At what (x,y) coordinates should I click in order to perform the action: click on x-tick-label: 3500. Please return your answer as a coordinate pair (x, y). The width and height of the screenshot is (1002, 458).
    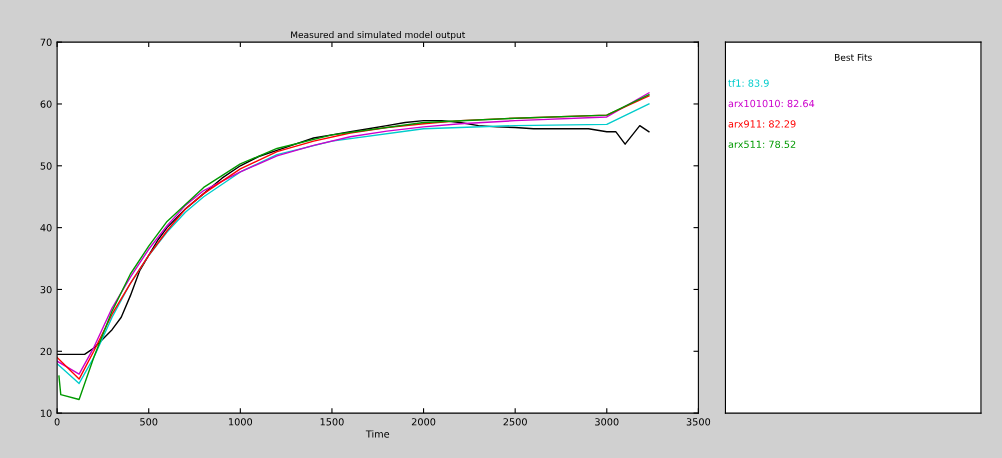
    Looking at the image, I should click on (698, 422).